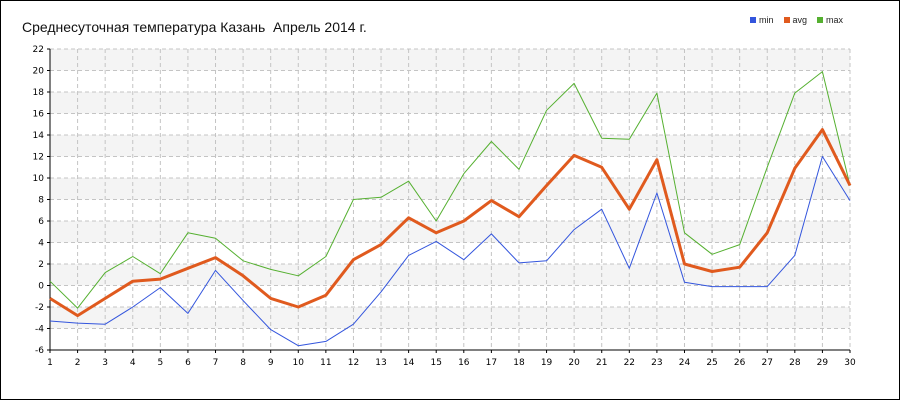 This screenshot has width=900, height=400. Describe the element at coordinates (629, 363) in the screenshot. I see `x-tick-label: 22` at that location.